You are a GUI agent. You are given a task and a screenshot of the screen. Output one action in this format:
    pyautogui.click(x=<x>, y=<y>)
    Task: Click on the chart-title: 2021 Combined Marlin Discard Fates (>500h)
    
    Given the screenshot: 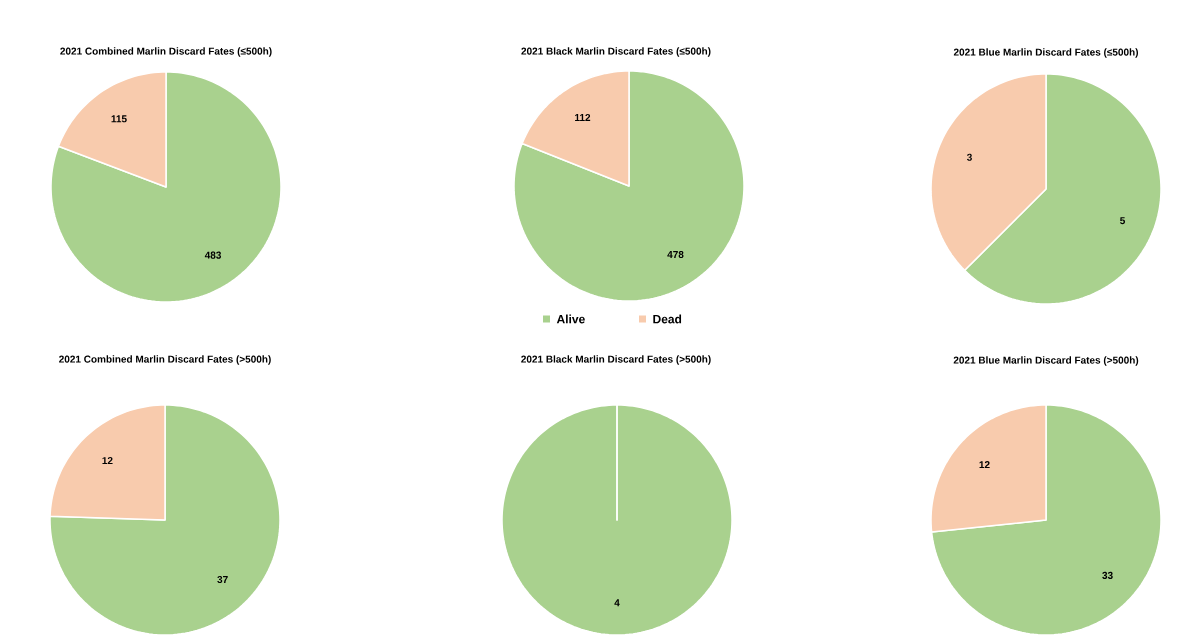 What is the action you would take?
    pyautogui.click(x=165, y=360)
    